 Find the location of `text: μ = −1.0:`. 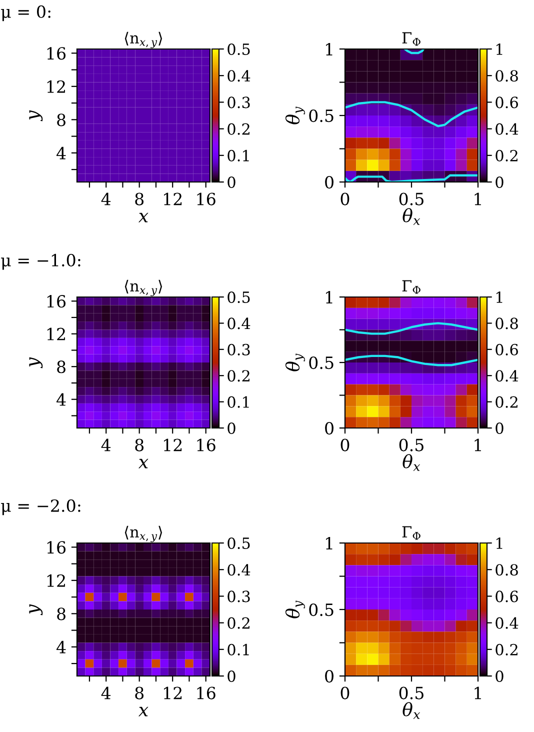

text: μ = −1.0: is located at coordinates (40, 262).